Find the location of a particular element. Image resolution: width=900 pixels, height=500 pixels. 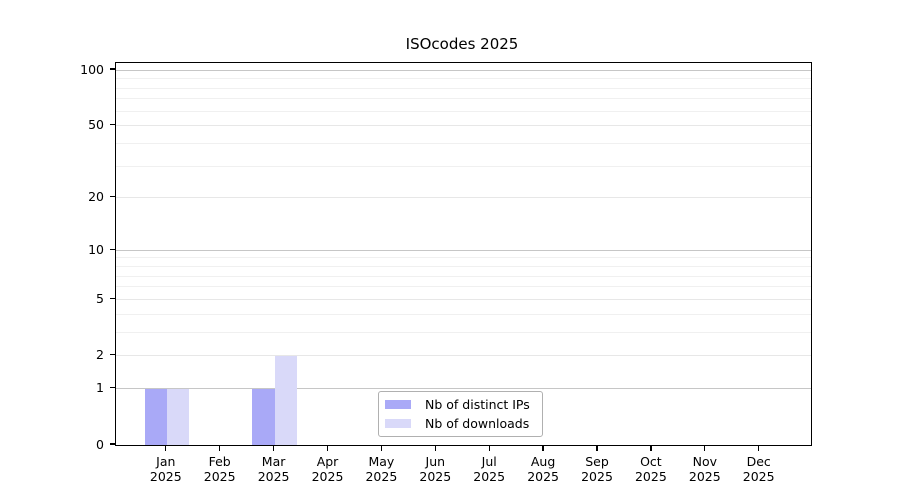

x-tick-month: Oct is located at coordinates (651, 461).